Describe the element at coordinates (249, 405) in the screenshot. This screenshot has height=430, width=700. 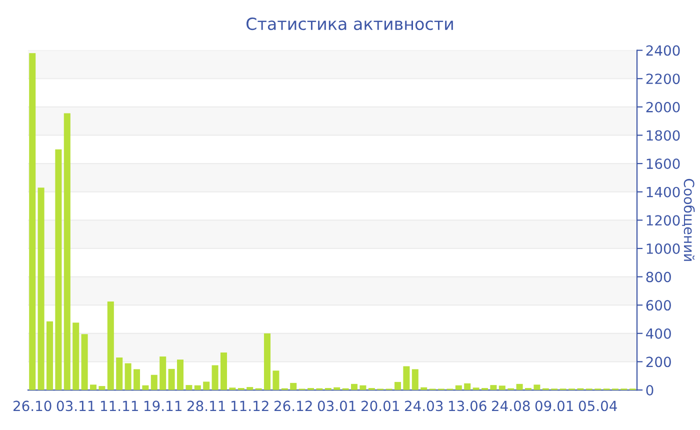
I see `x-tick-label: 11.12` at that location.